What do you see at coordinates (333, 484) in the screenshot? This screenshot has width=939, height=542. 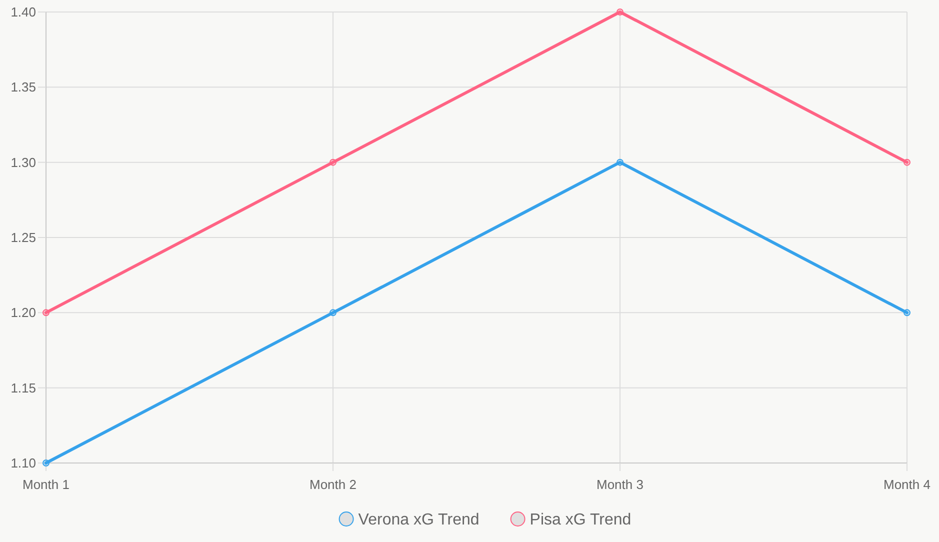 I see `x-tick-label: Month 2` at bounding box center [333, 484].